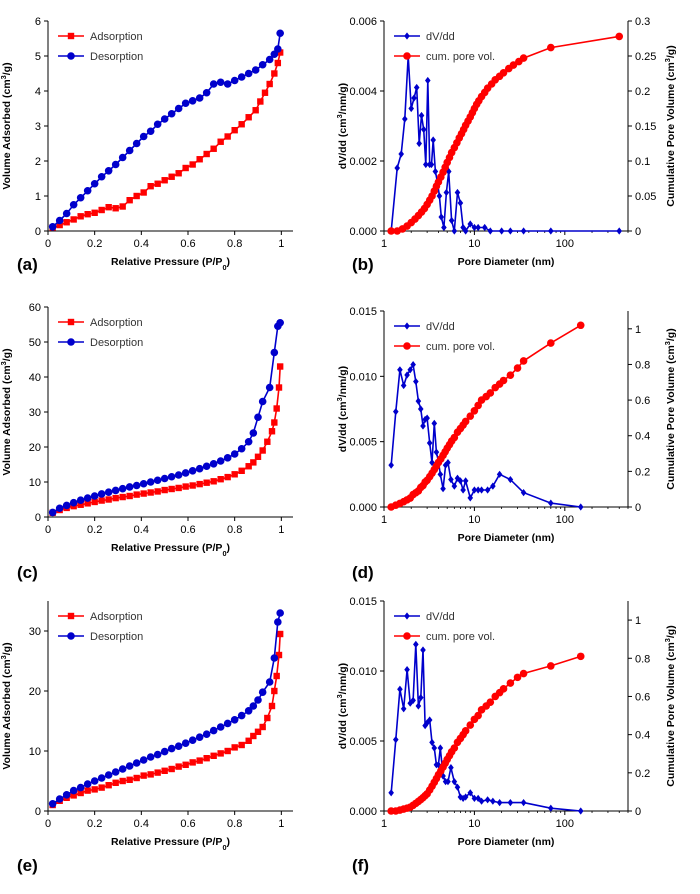 This screenshot has width=700, height=894. What do you see at coordinates (38, 127) in the screenshot?
I see `y-tick-label: 3` at bounding box center [38, 127].